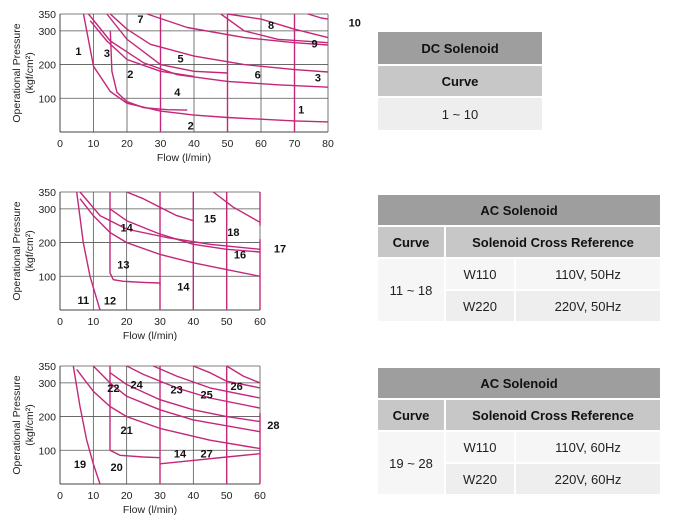 The image size is (675, 524). I want to click on x-tick-label: 80, so click(328, 144).